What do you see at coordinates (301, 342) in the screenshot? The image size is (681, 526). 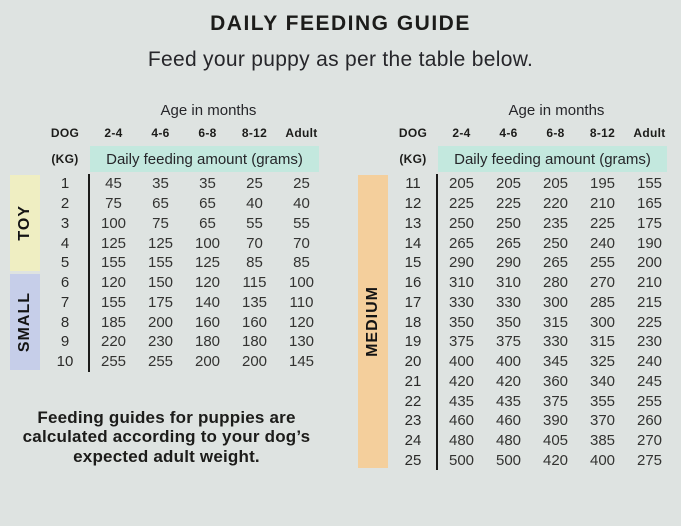 I see `amount-cell: 130` at bounding box center [301, 342].